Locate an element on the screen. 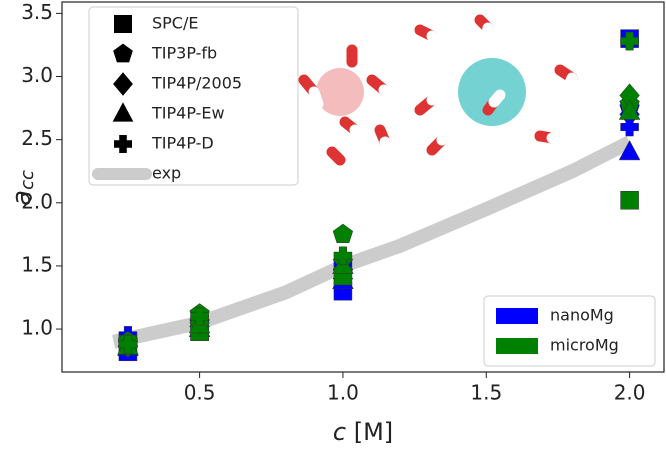 This screenshot has height=453, width=666. x-axis-label: c [M] is located at coordinates (363, 432).